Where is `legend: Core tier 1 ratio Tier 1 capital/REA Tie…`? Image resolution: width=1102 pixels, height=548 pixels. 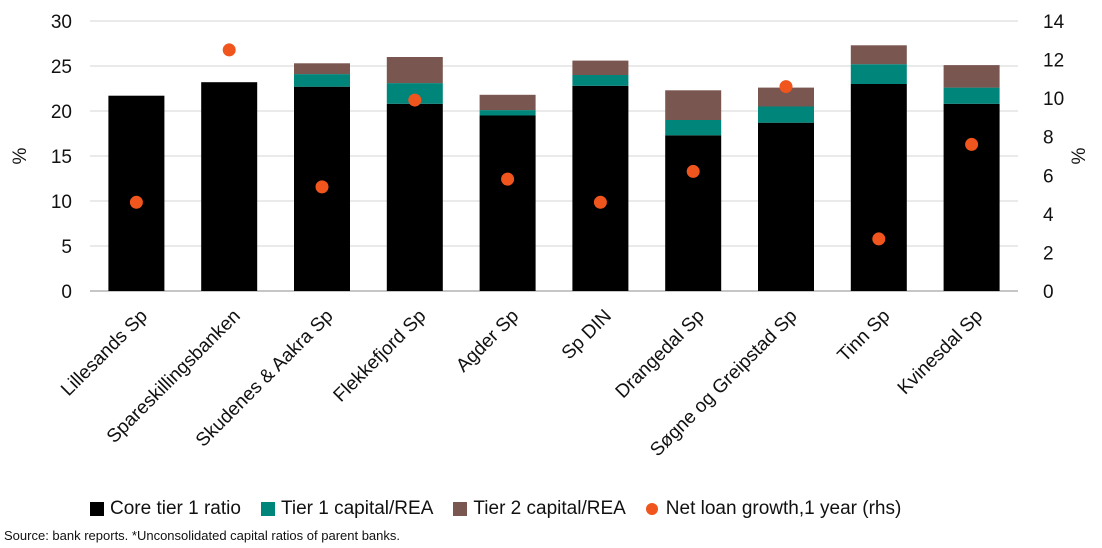 legend: Core tier 1 ratio Tier 1 capital/REA Tie… is located at coordinates (505, 509).